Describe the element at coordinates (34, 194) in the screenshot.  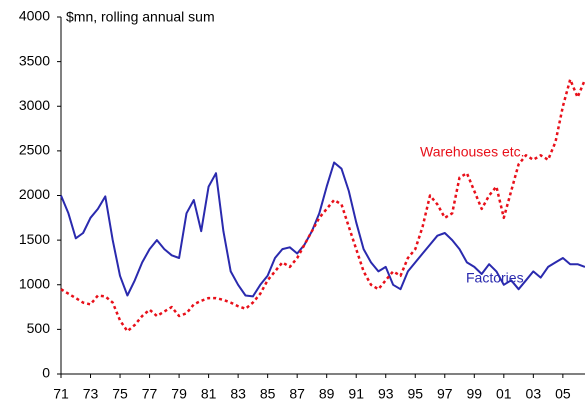
I see `y-tick-label: 2000` at that location.